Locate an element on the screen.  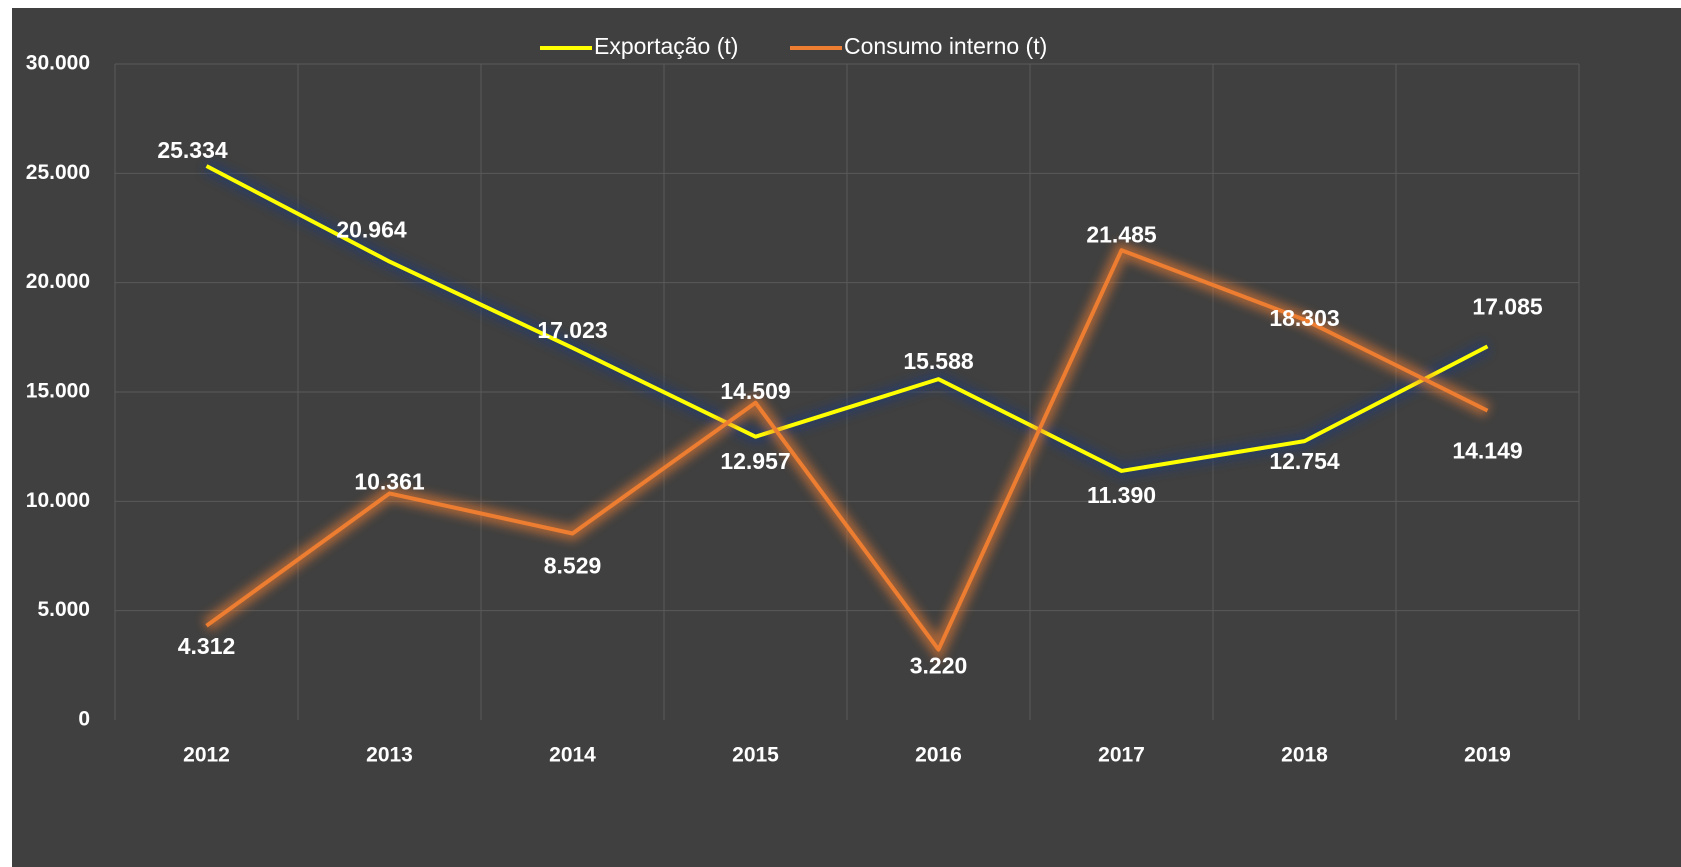
x-tick-label: 2013 is located at coordinates (389, 755).